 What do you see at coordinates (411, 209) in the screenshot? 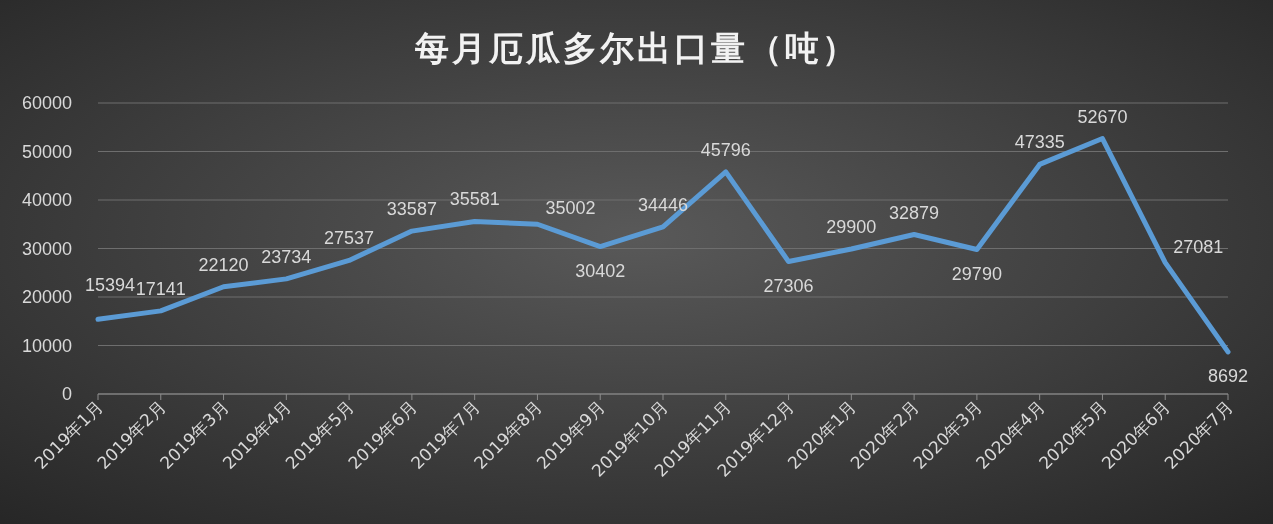
I see `data-label: 33587` at bounding box center [411, 209].